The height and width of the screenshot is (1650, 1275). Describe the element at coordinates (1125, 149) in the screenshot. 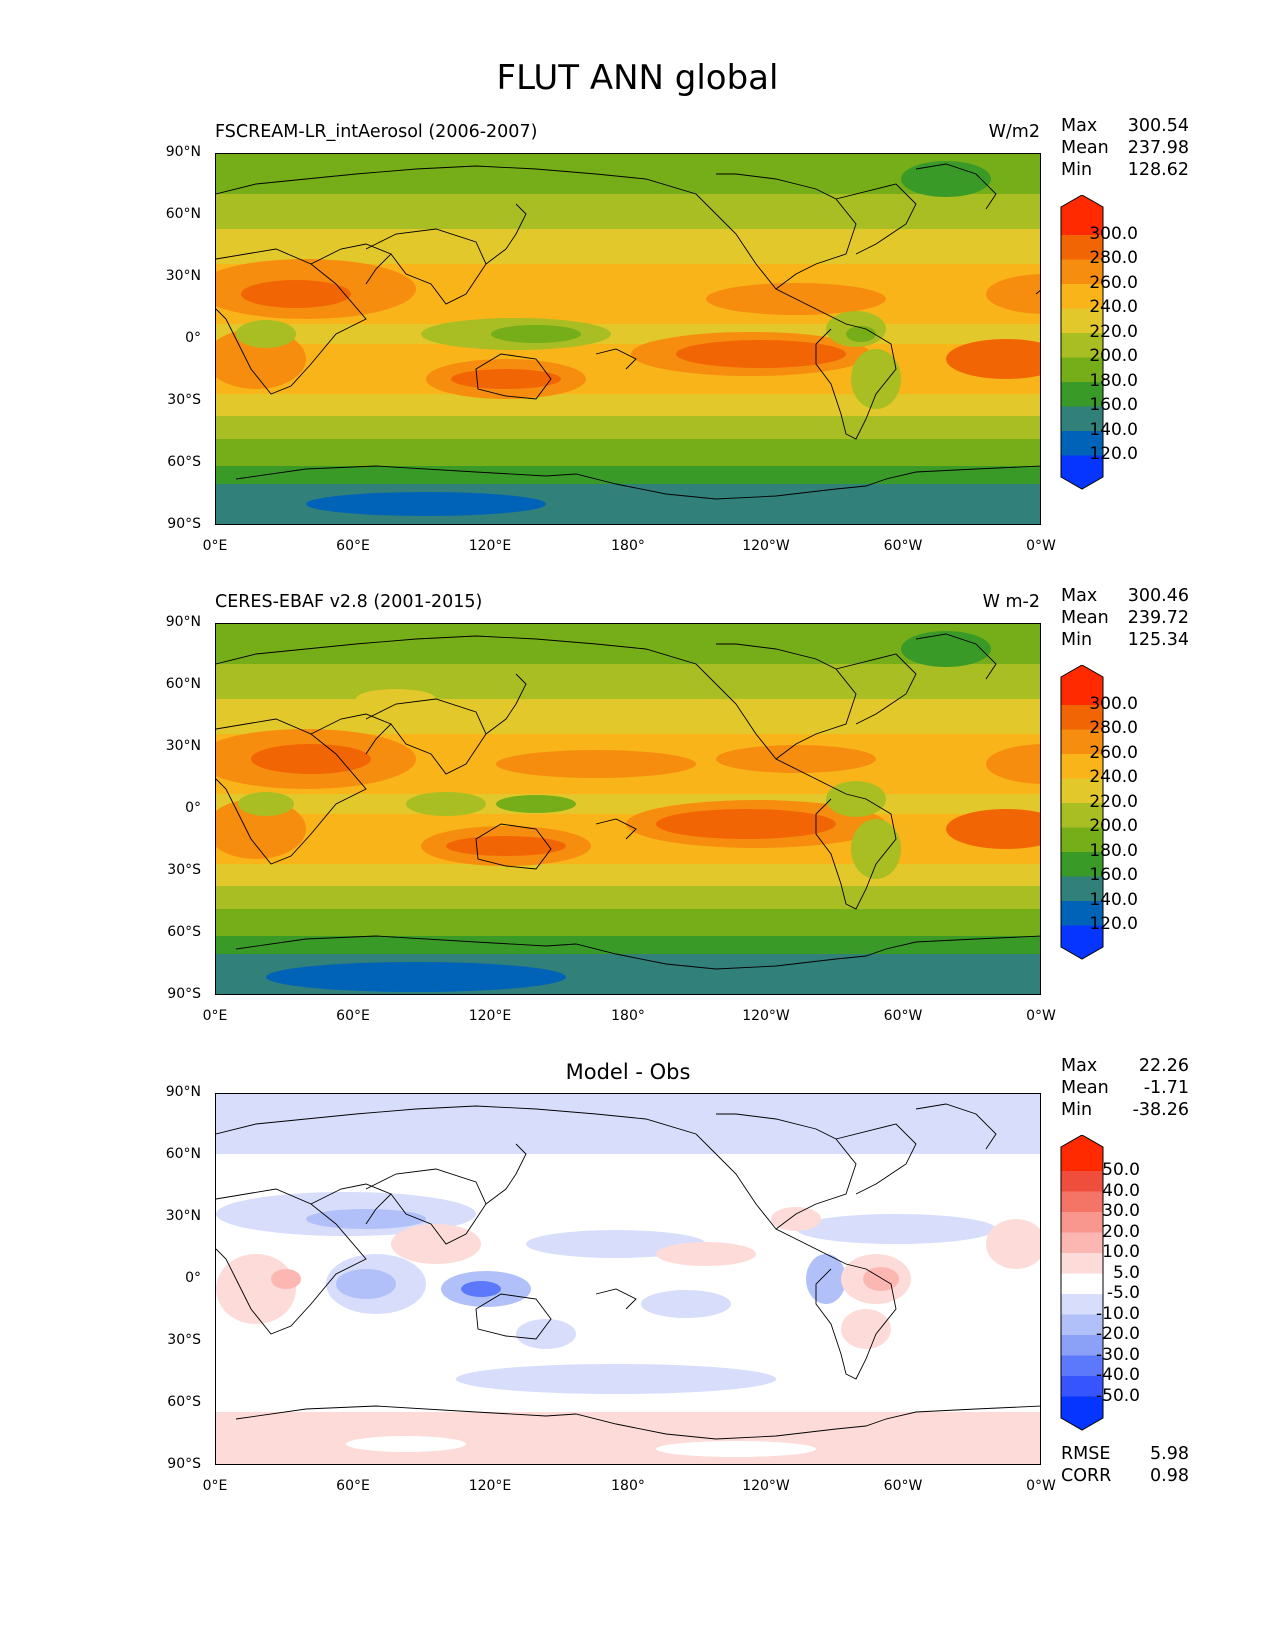

I see `panel-1-stats: Max 300.54 Mean 237.98 Min 128.62` at that location.